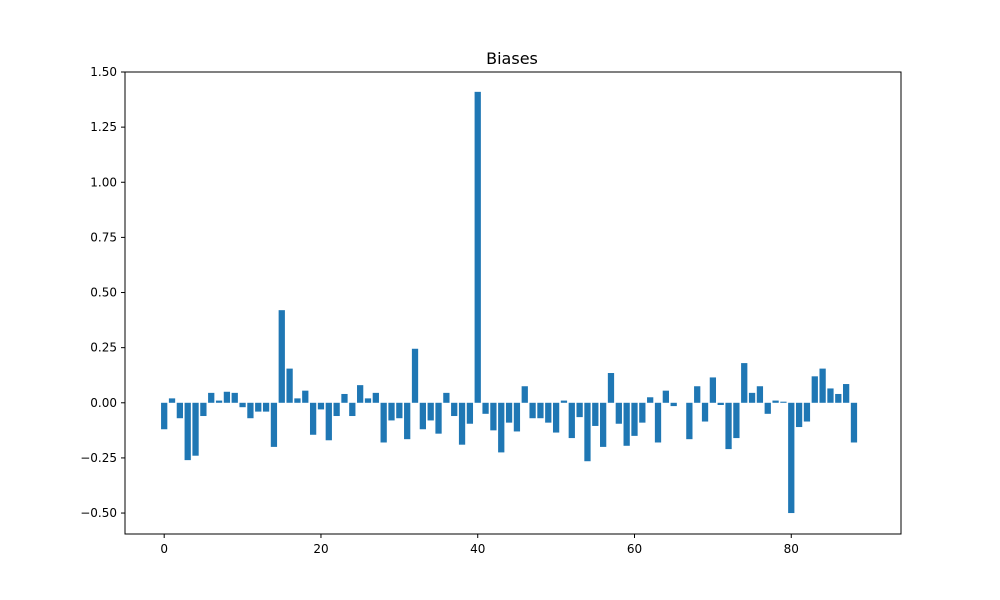 The height and width of the screenshot is (600, 1000). Describe the element at coordinates (103, 403) in the screenshot. I see `y-tick-label: 0.00` at that location.